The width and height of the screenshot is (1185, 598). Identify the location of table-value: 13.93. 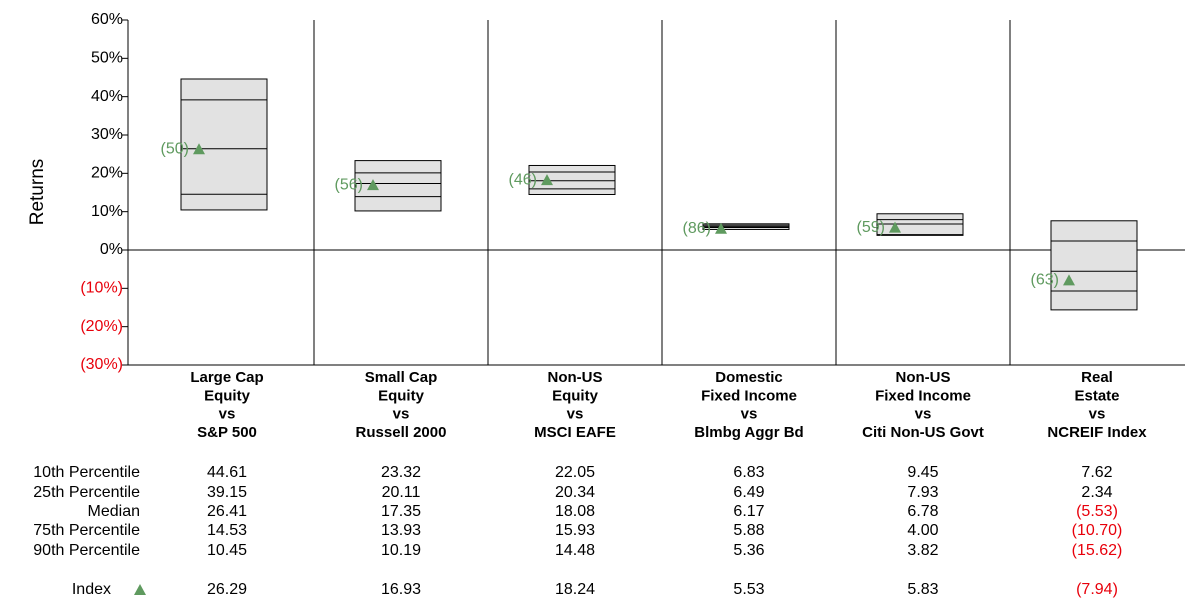
(401, 530).